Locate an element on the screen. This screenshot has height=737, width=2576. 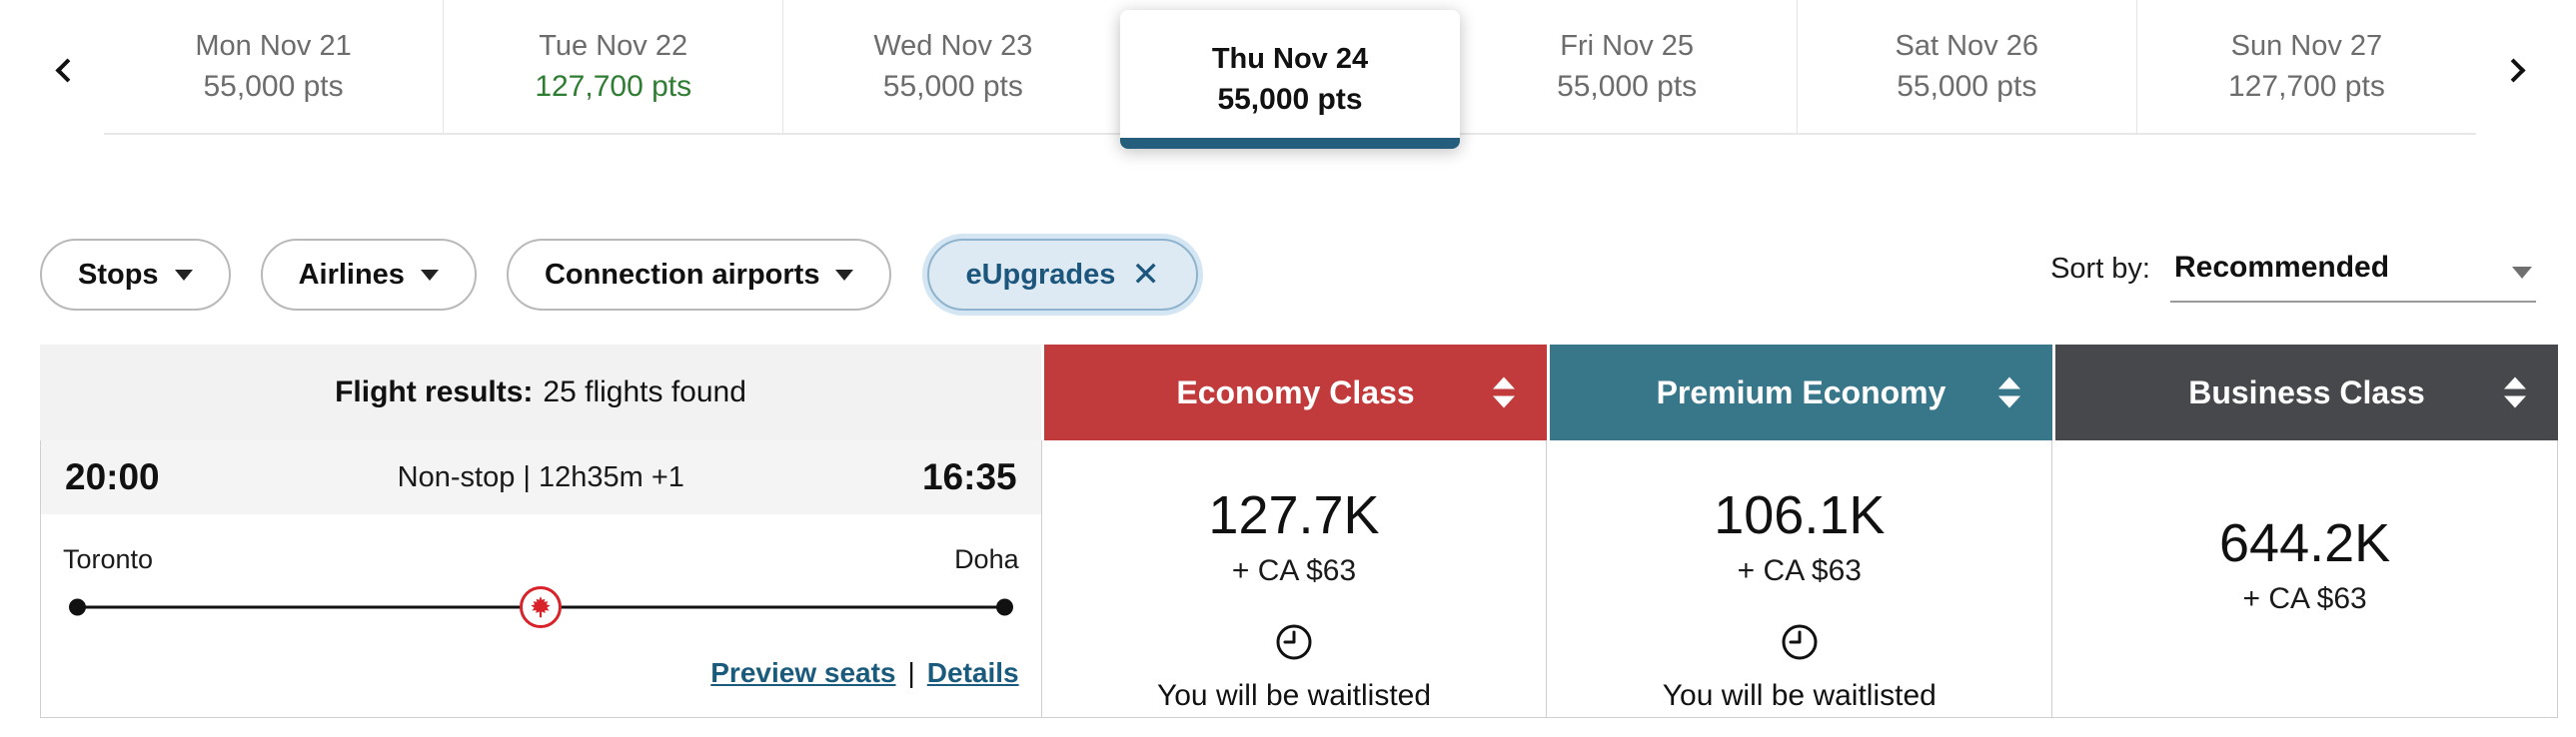
business-fare-cell: 644.2K + CA $63 is located at coordinates (2304, 579).